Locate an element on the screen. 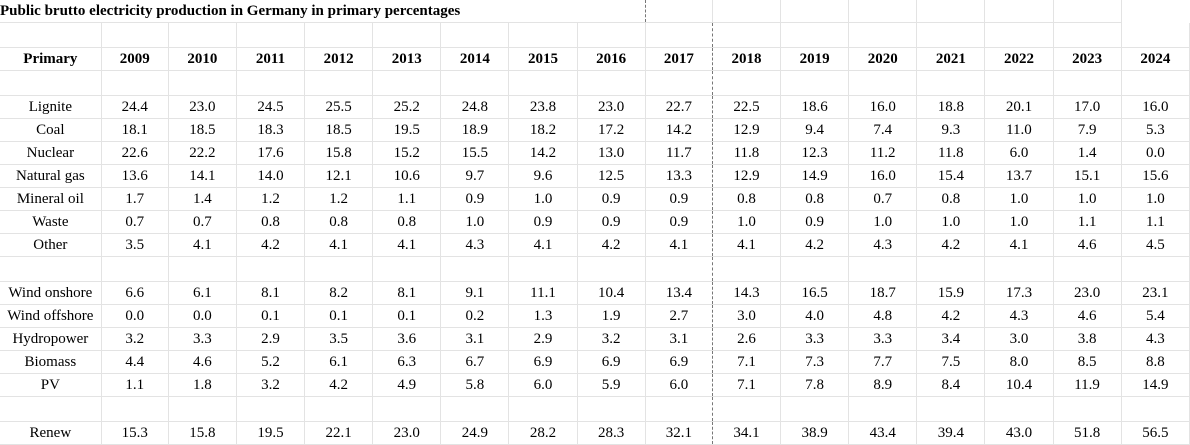 This screenshot has height=445, width=1190. value-cell: 13.0 is located at coordinates (611, 153).